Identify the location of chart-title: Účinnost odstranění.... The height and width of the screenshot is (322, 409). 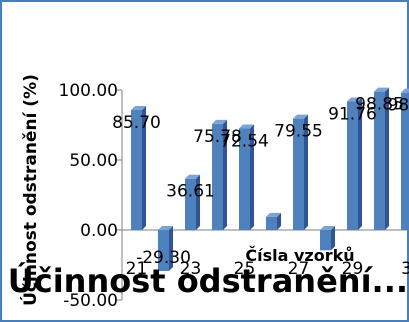
(208, 280).